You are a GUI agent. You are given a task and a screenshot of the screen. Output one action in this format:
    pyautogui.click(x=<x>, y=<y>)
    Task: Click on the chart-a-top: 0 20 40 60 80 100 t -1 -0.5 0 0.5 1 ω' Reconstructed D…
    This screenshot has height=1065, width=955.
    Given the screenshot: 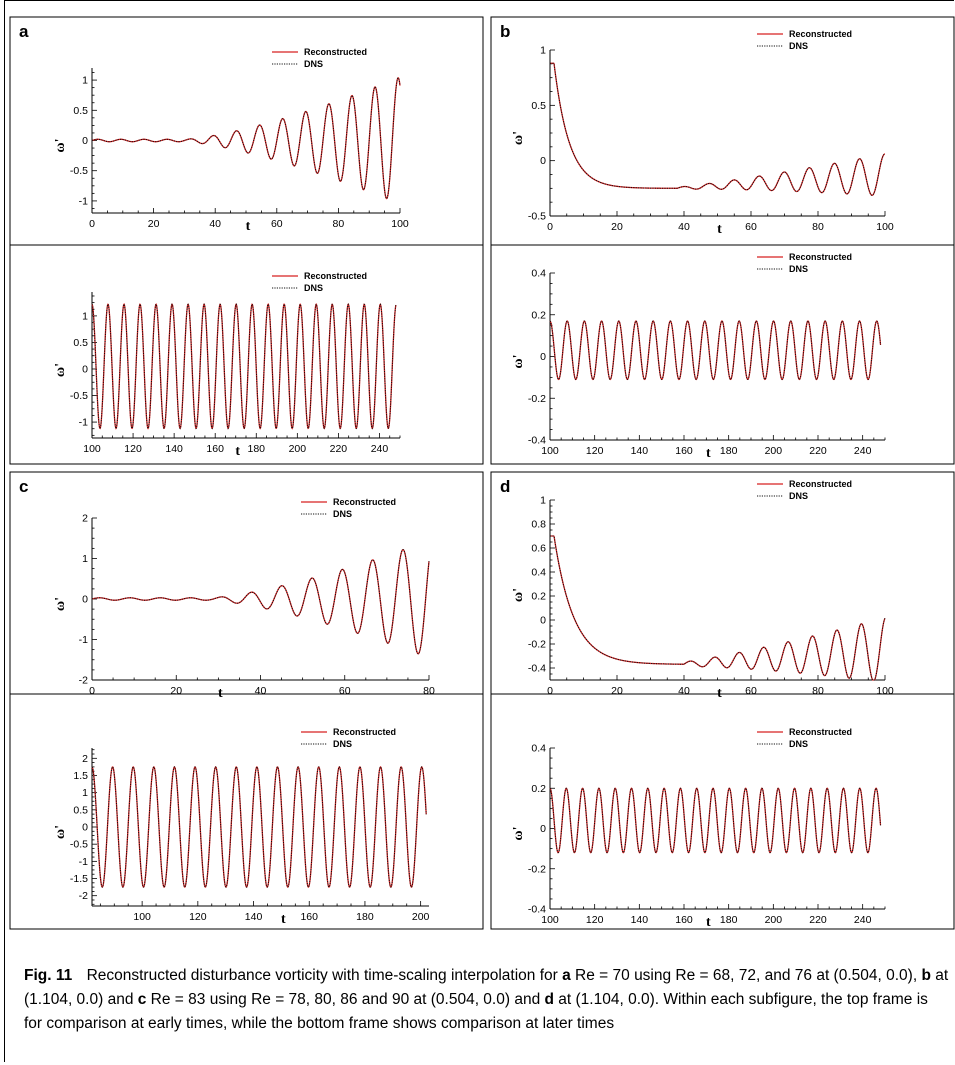 What is the action you would take?
    pyautogui.click(x=231, y=140)
    